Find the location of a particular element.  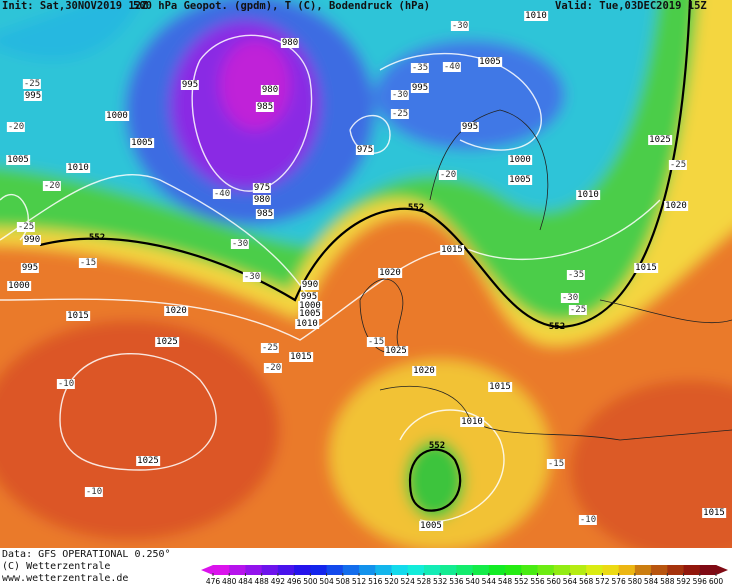

colorbar-label: 528 is located at coordinates (424, 581).